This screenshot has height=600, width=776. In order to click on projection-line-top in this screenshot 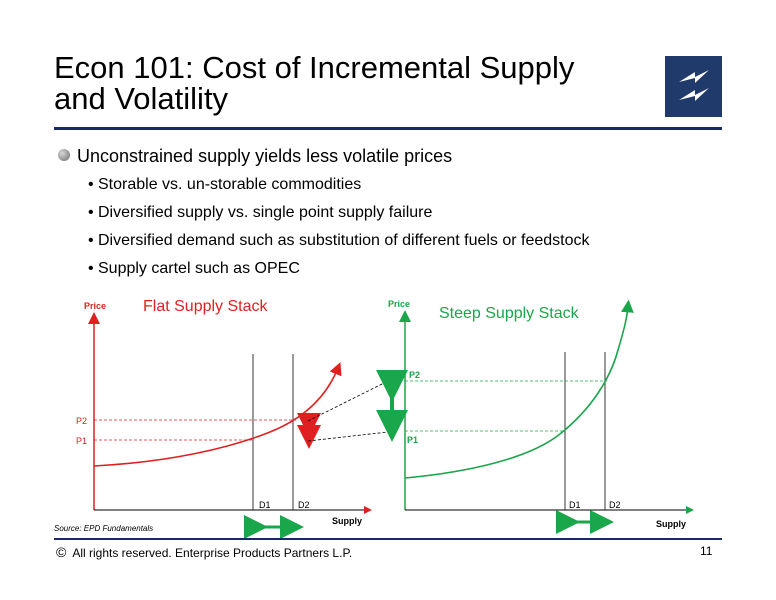, I will do `click(348, 401)`.